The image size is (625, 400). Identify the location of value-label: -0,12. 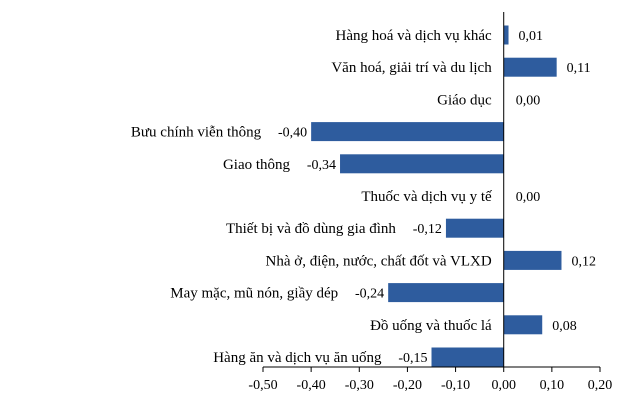
(427, 229).